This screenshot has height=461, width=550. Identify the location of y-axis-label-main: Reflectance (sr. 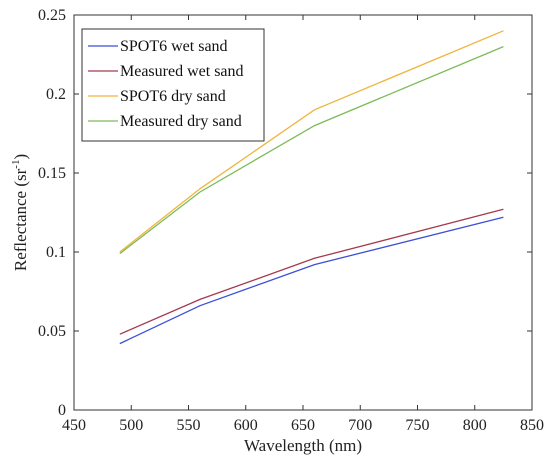
(20, 219).